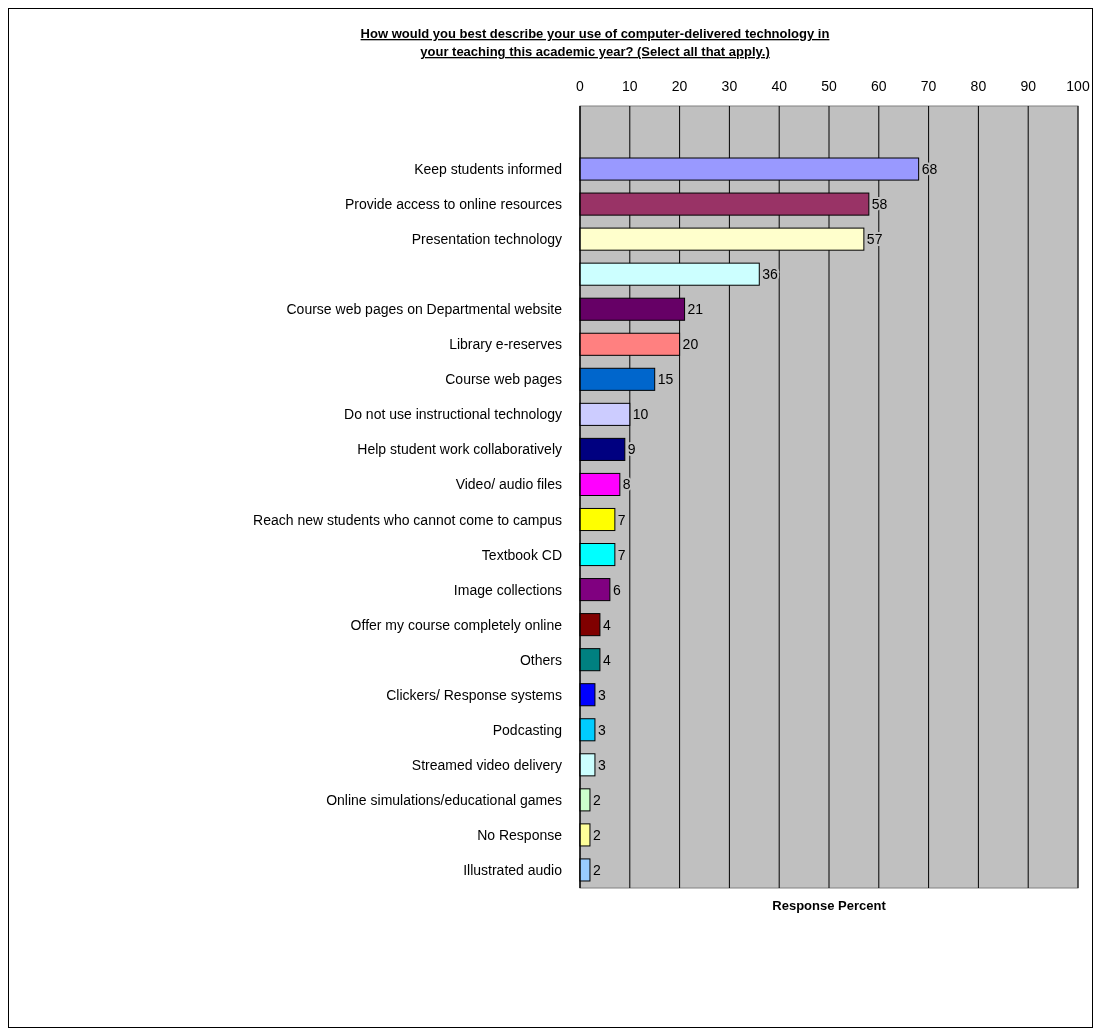 The height and width of the screenshot is (1036, 1101). What do you see at coordinates (640, 414) in the screenshot?
I see `data-label: 10` at bounding box center [640, 414].